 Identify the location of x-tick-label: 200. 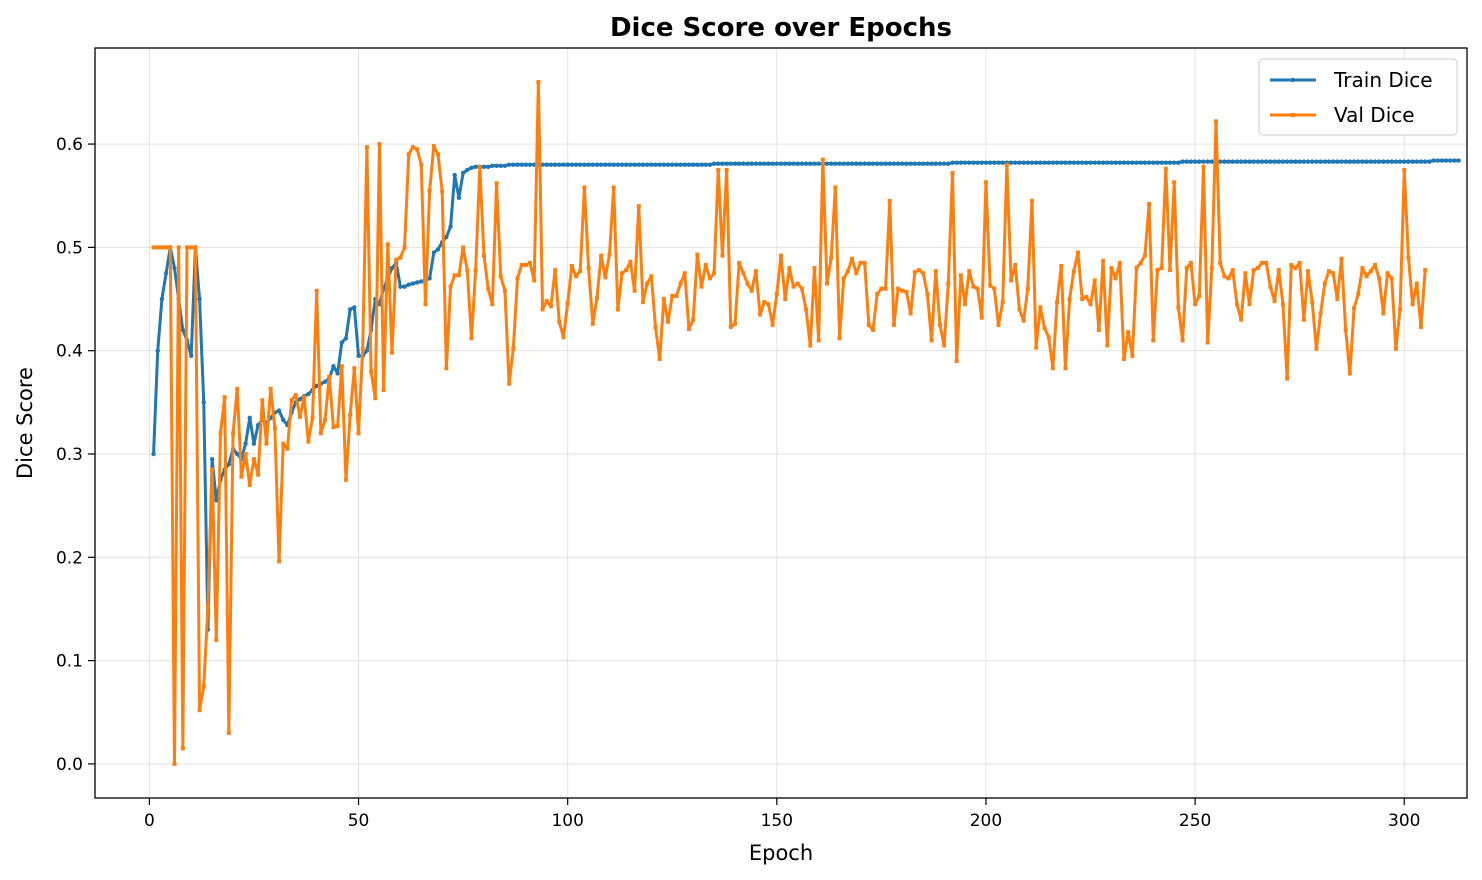
(986, 821).